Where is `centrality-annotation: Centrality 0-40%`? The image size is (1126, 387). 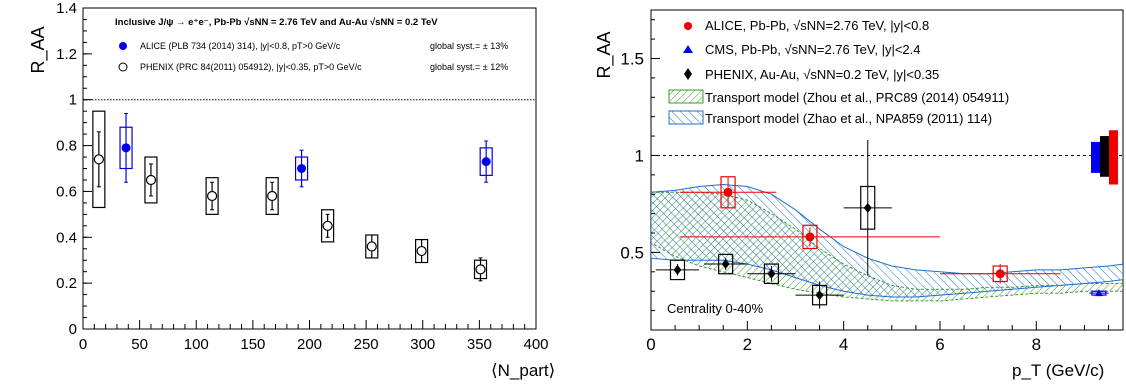
centrality-annotation: Centrality 0-40% is located at coordinates (715, 308).